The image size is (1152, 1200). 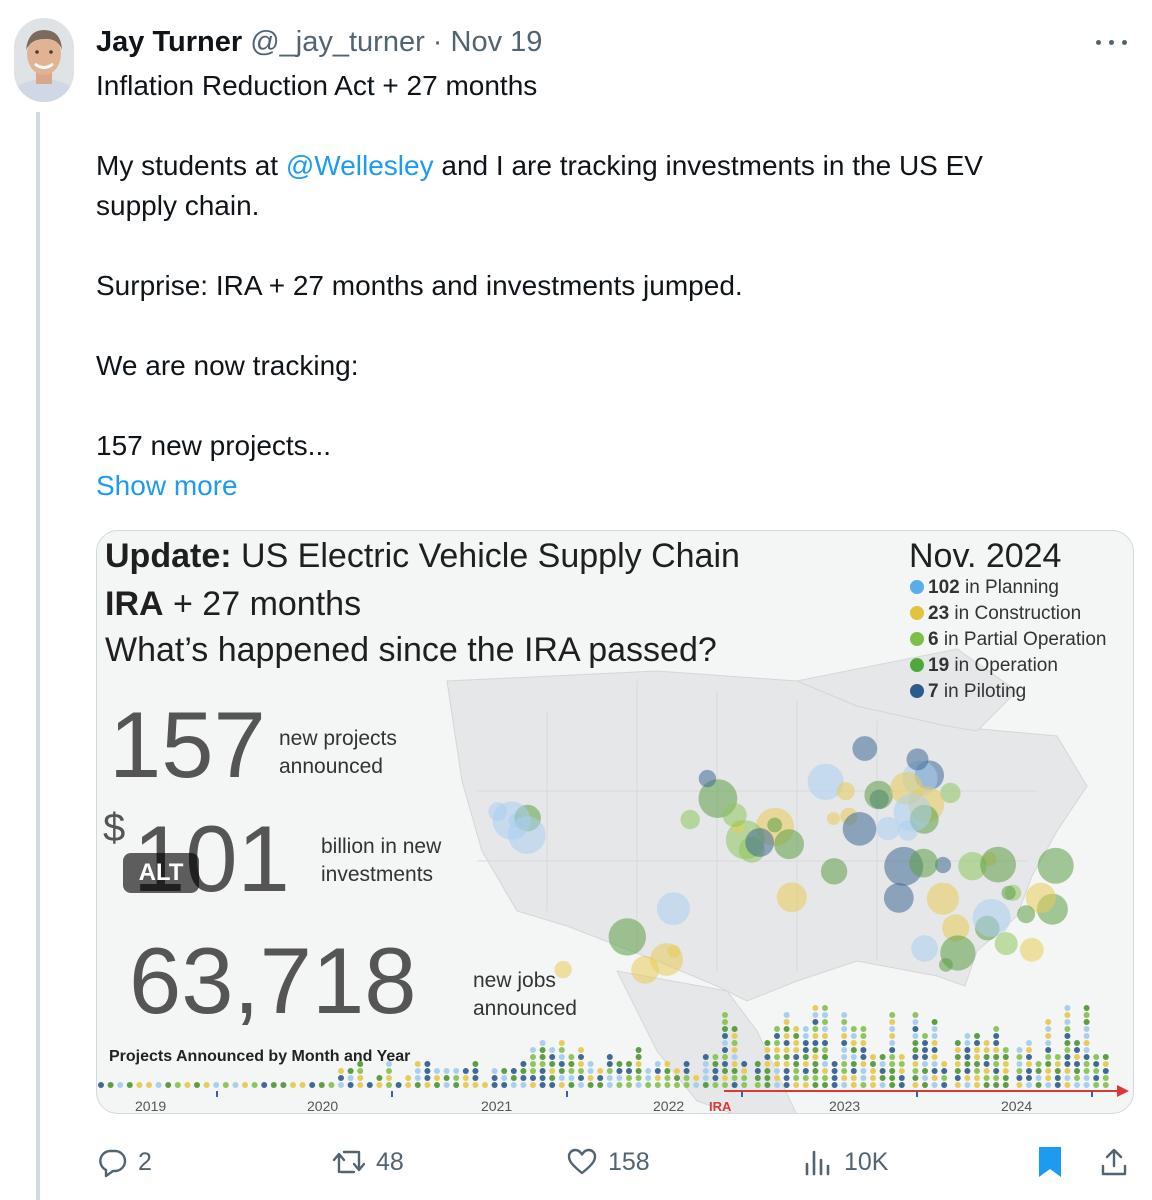 What do you see at coordinates (337, 42) in the screenshot?
I see `author-handle: @_jay_turner` at bounding box center [337, 42].